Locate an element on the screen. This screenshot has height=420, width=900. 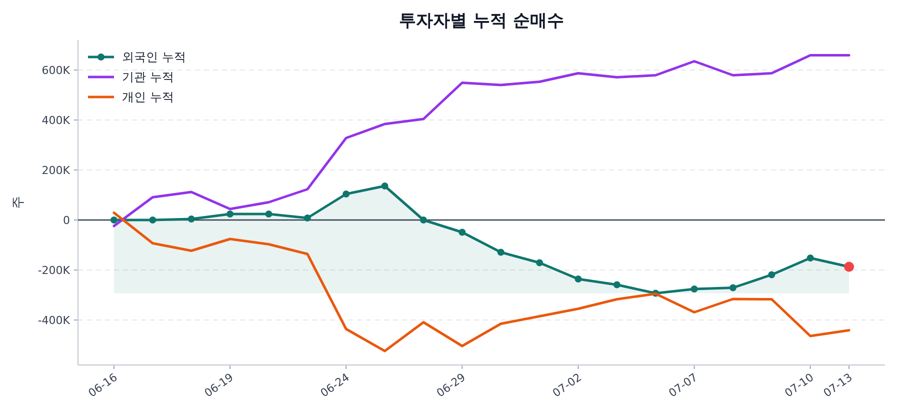
legend-label: 기관 누적 is located at coordinates (148, 77).